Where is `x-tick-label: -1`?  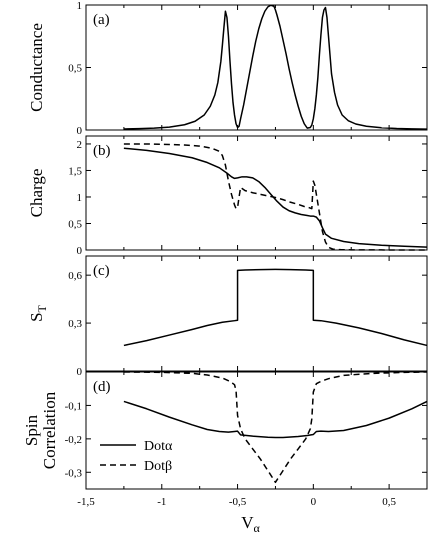 x-tick-label: -1 is located at coordinates (161, 502).